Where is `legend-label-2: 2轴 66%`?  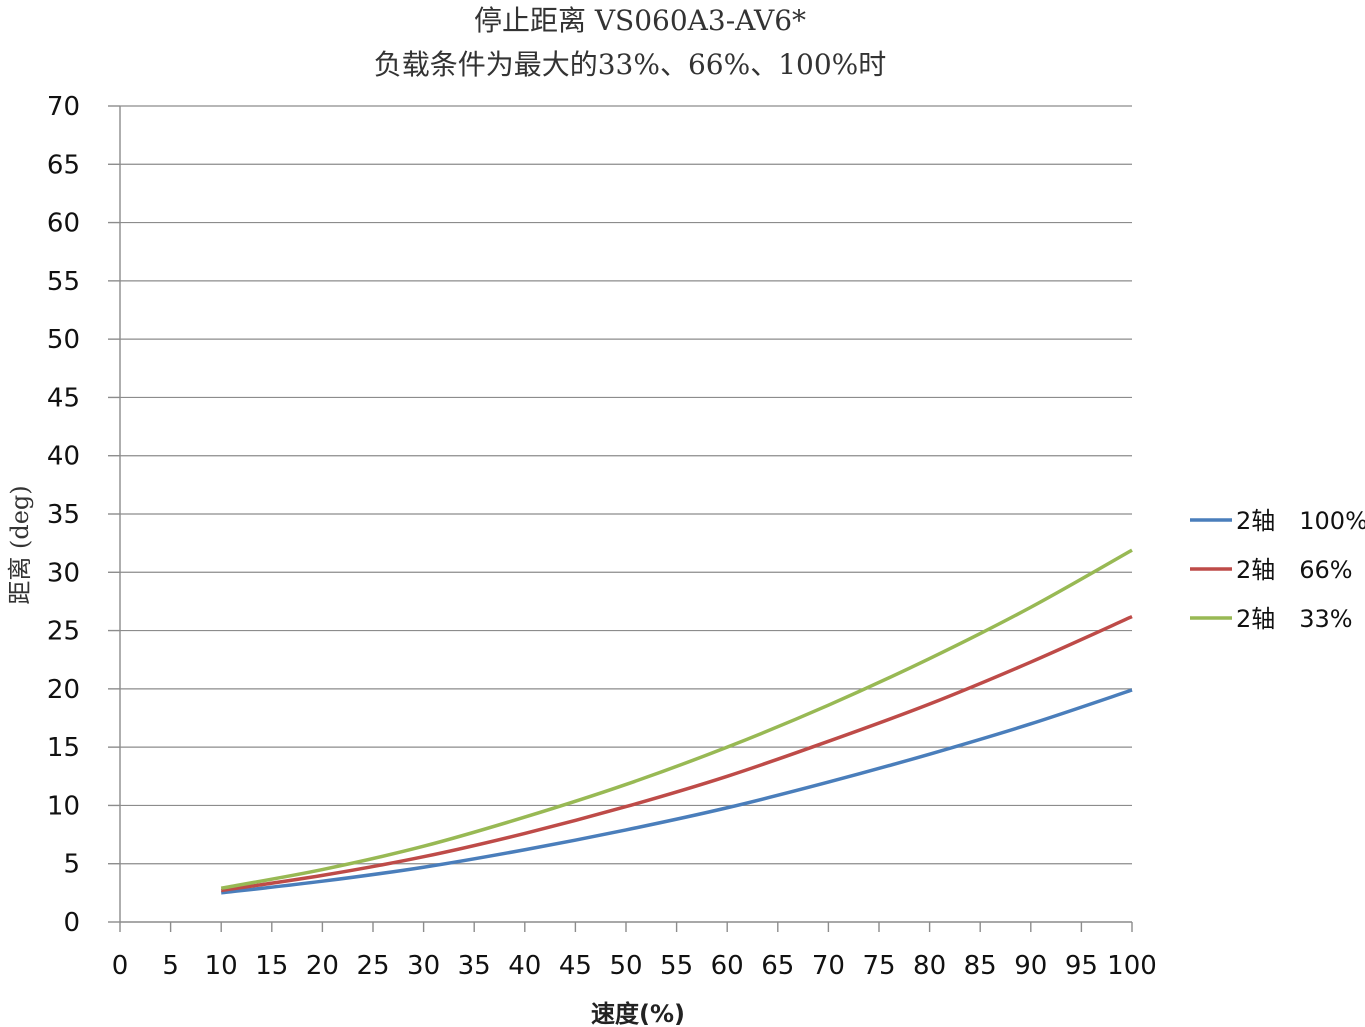
legend-label-2: 2轴 66% is located at coordinates (1294, 570).